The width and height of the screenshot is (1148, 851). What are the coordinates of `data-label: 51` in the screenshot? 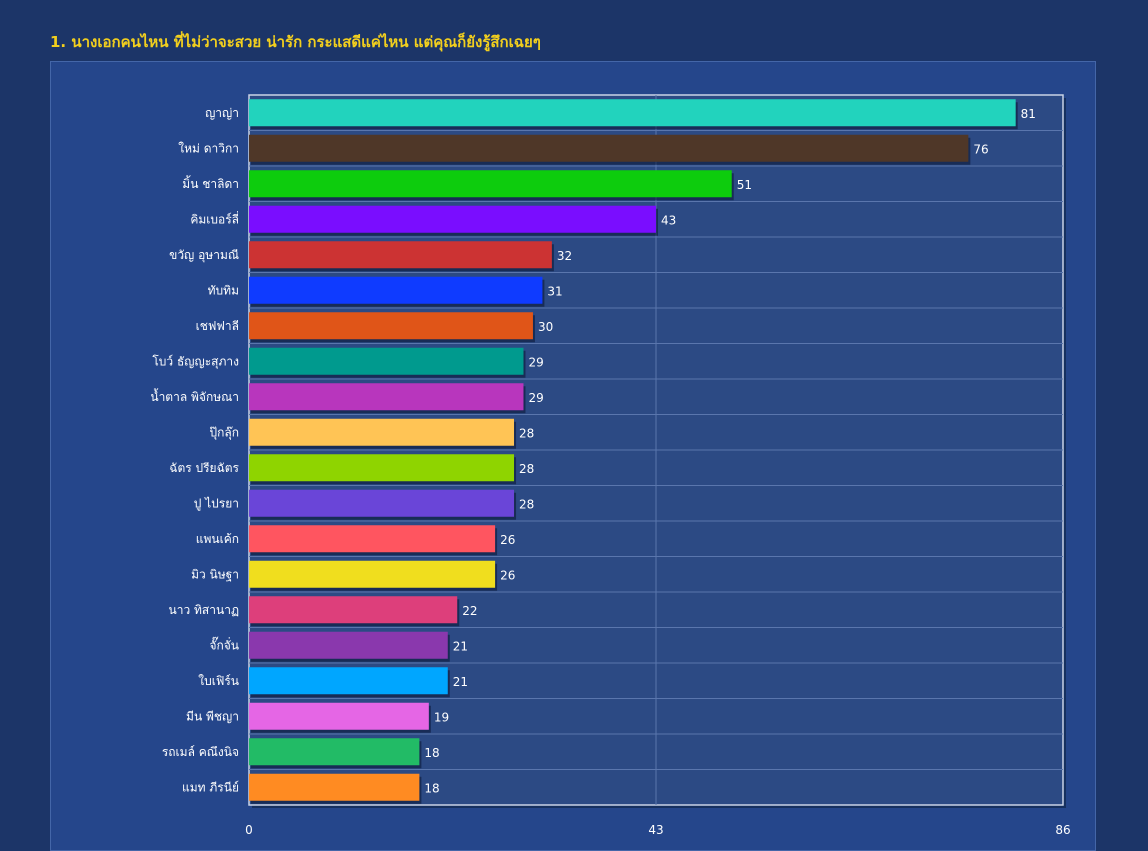 It's located at (744, 185).